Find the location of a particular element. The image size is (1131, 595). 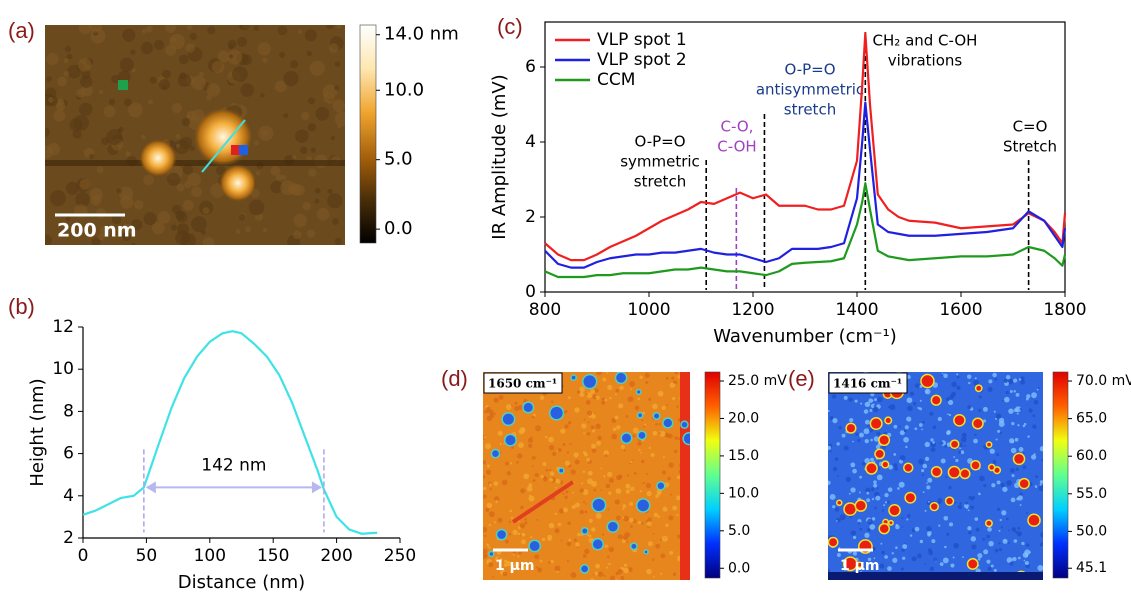

y-tick-label: 10 is located at coordinates (63, 369).